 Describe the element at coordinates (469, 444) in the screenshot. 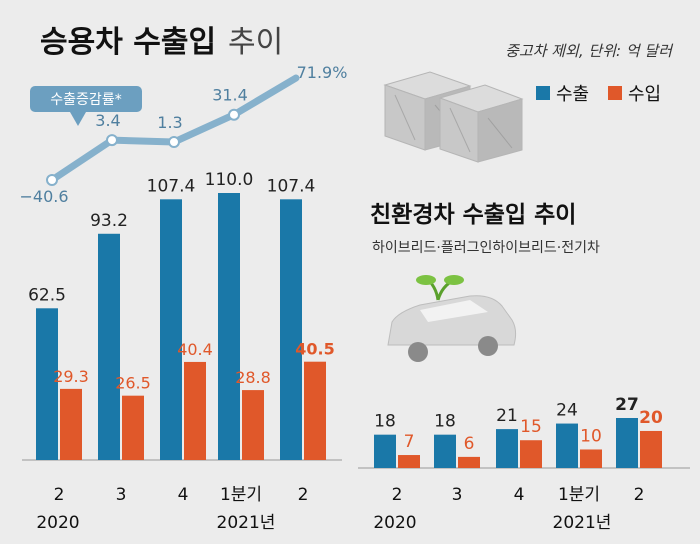

I see `eco-import-value-label: 6` at that location.